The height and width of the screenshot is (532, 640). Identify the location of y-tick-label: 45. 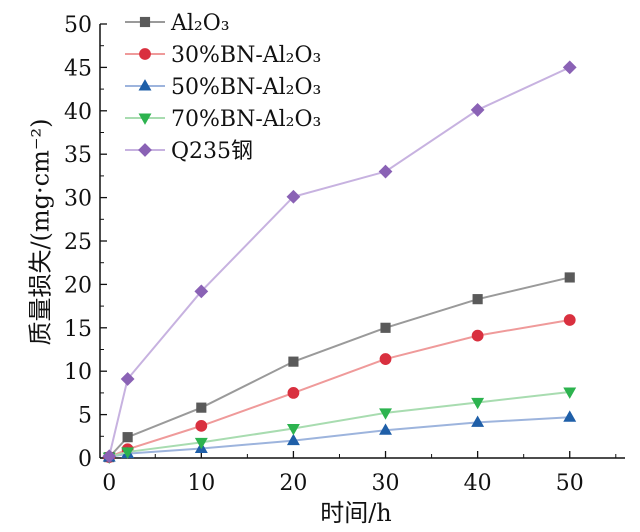
(78, 68).